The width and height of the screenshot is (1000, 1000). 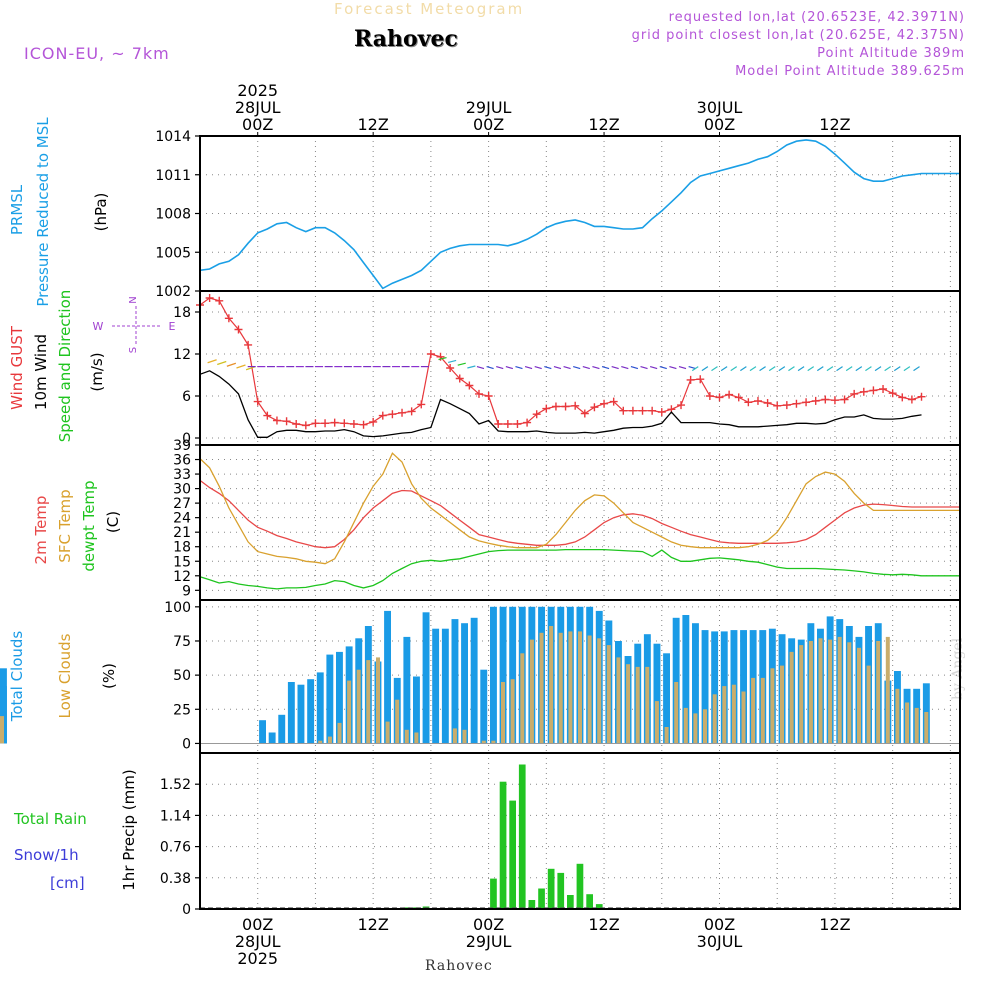 I want to click on time-label-top: 29JUL, so click(x=489, y=107).